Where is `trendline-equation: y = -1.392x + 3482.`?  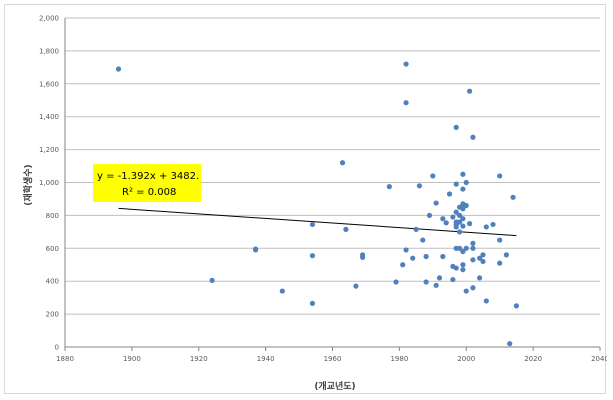 trendline-equation: y = -1.392x + 3482. is located at coordinates (148, 176).